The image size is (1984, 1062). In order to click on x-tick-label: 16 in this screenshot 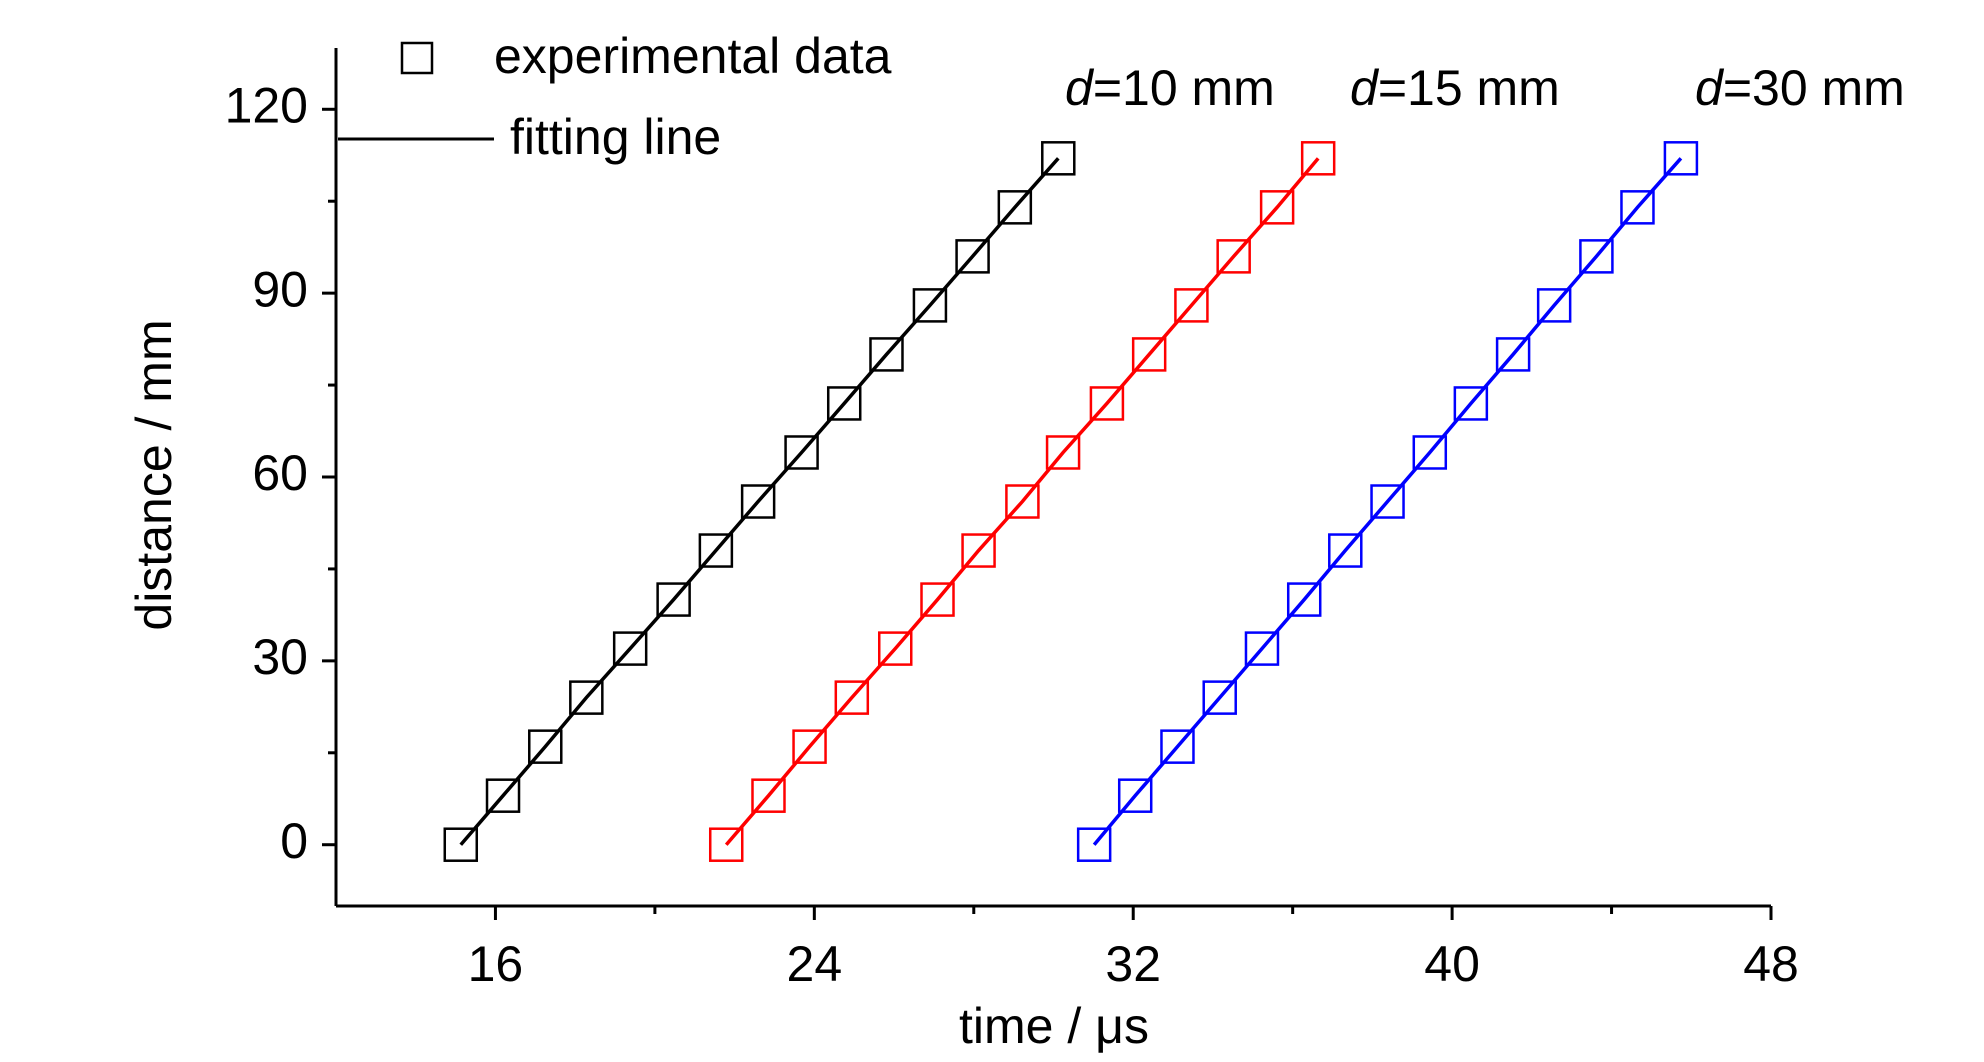, I will do `click(496, 964)`.